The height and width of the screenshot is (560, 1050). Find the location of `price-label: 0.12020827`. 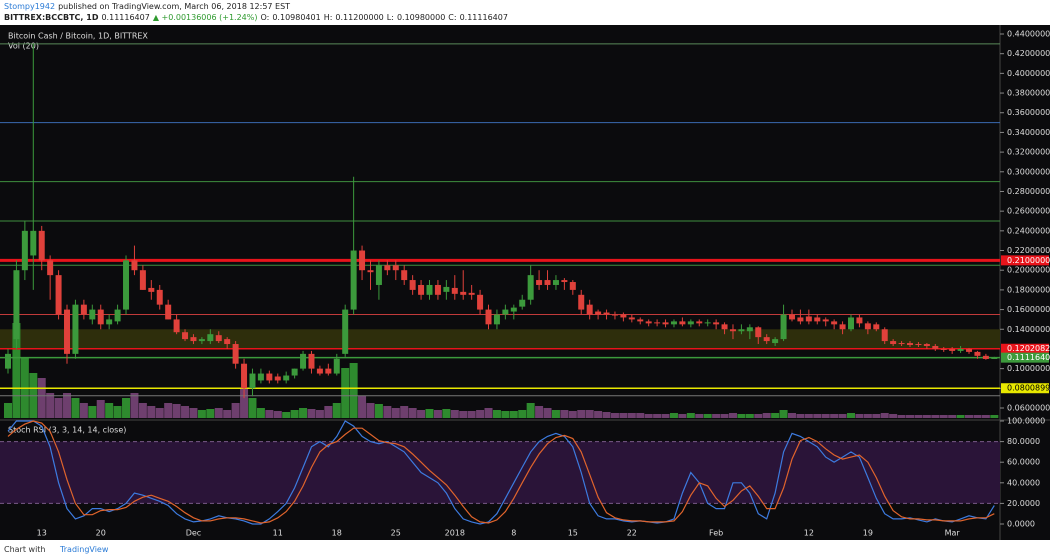

price-label: 0.12020827 is located at coordinates (1028, 348).